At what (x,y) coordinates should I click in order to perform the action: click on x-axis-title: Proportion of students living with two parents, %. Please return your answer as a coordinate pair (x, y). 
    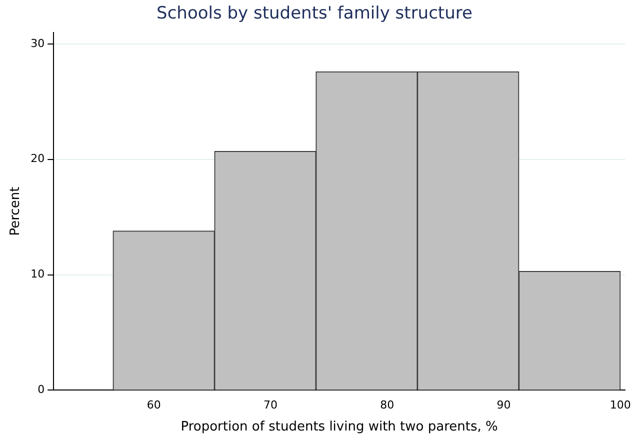
    Looking at the image, I should click on (339, 427).